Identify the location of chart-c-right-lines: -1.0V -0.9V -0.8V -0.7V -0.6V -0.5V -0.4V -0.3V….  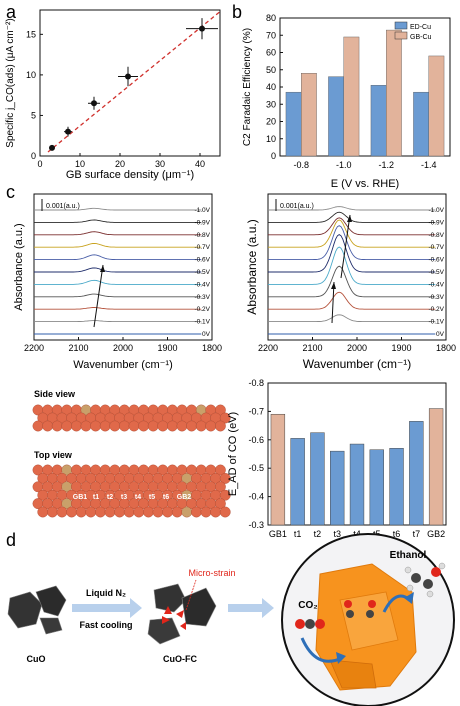
(356, 272).